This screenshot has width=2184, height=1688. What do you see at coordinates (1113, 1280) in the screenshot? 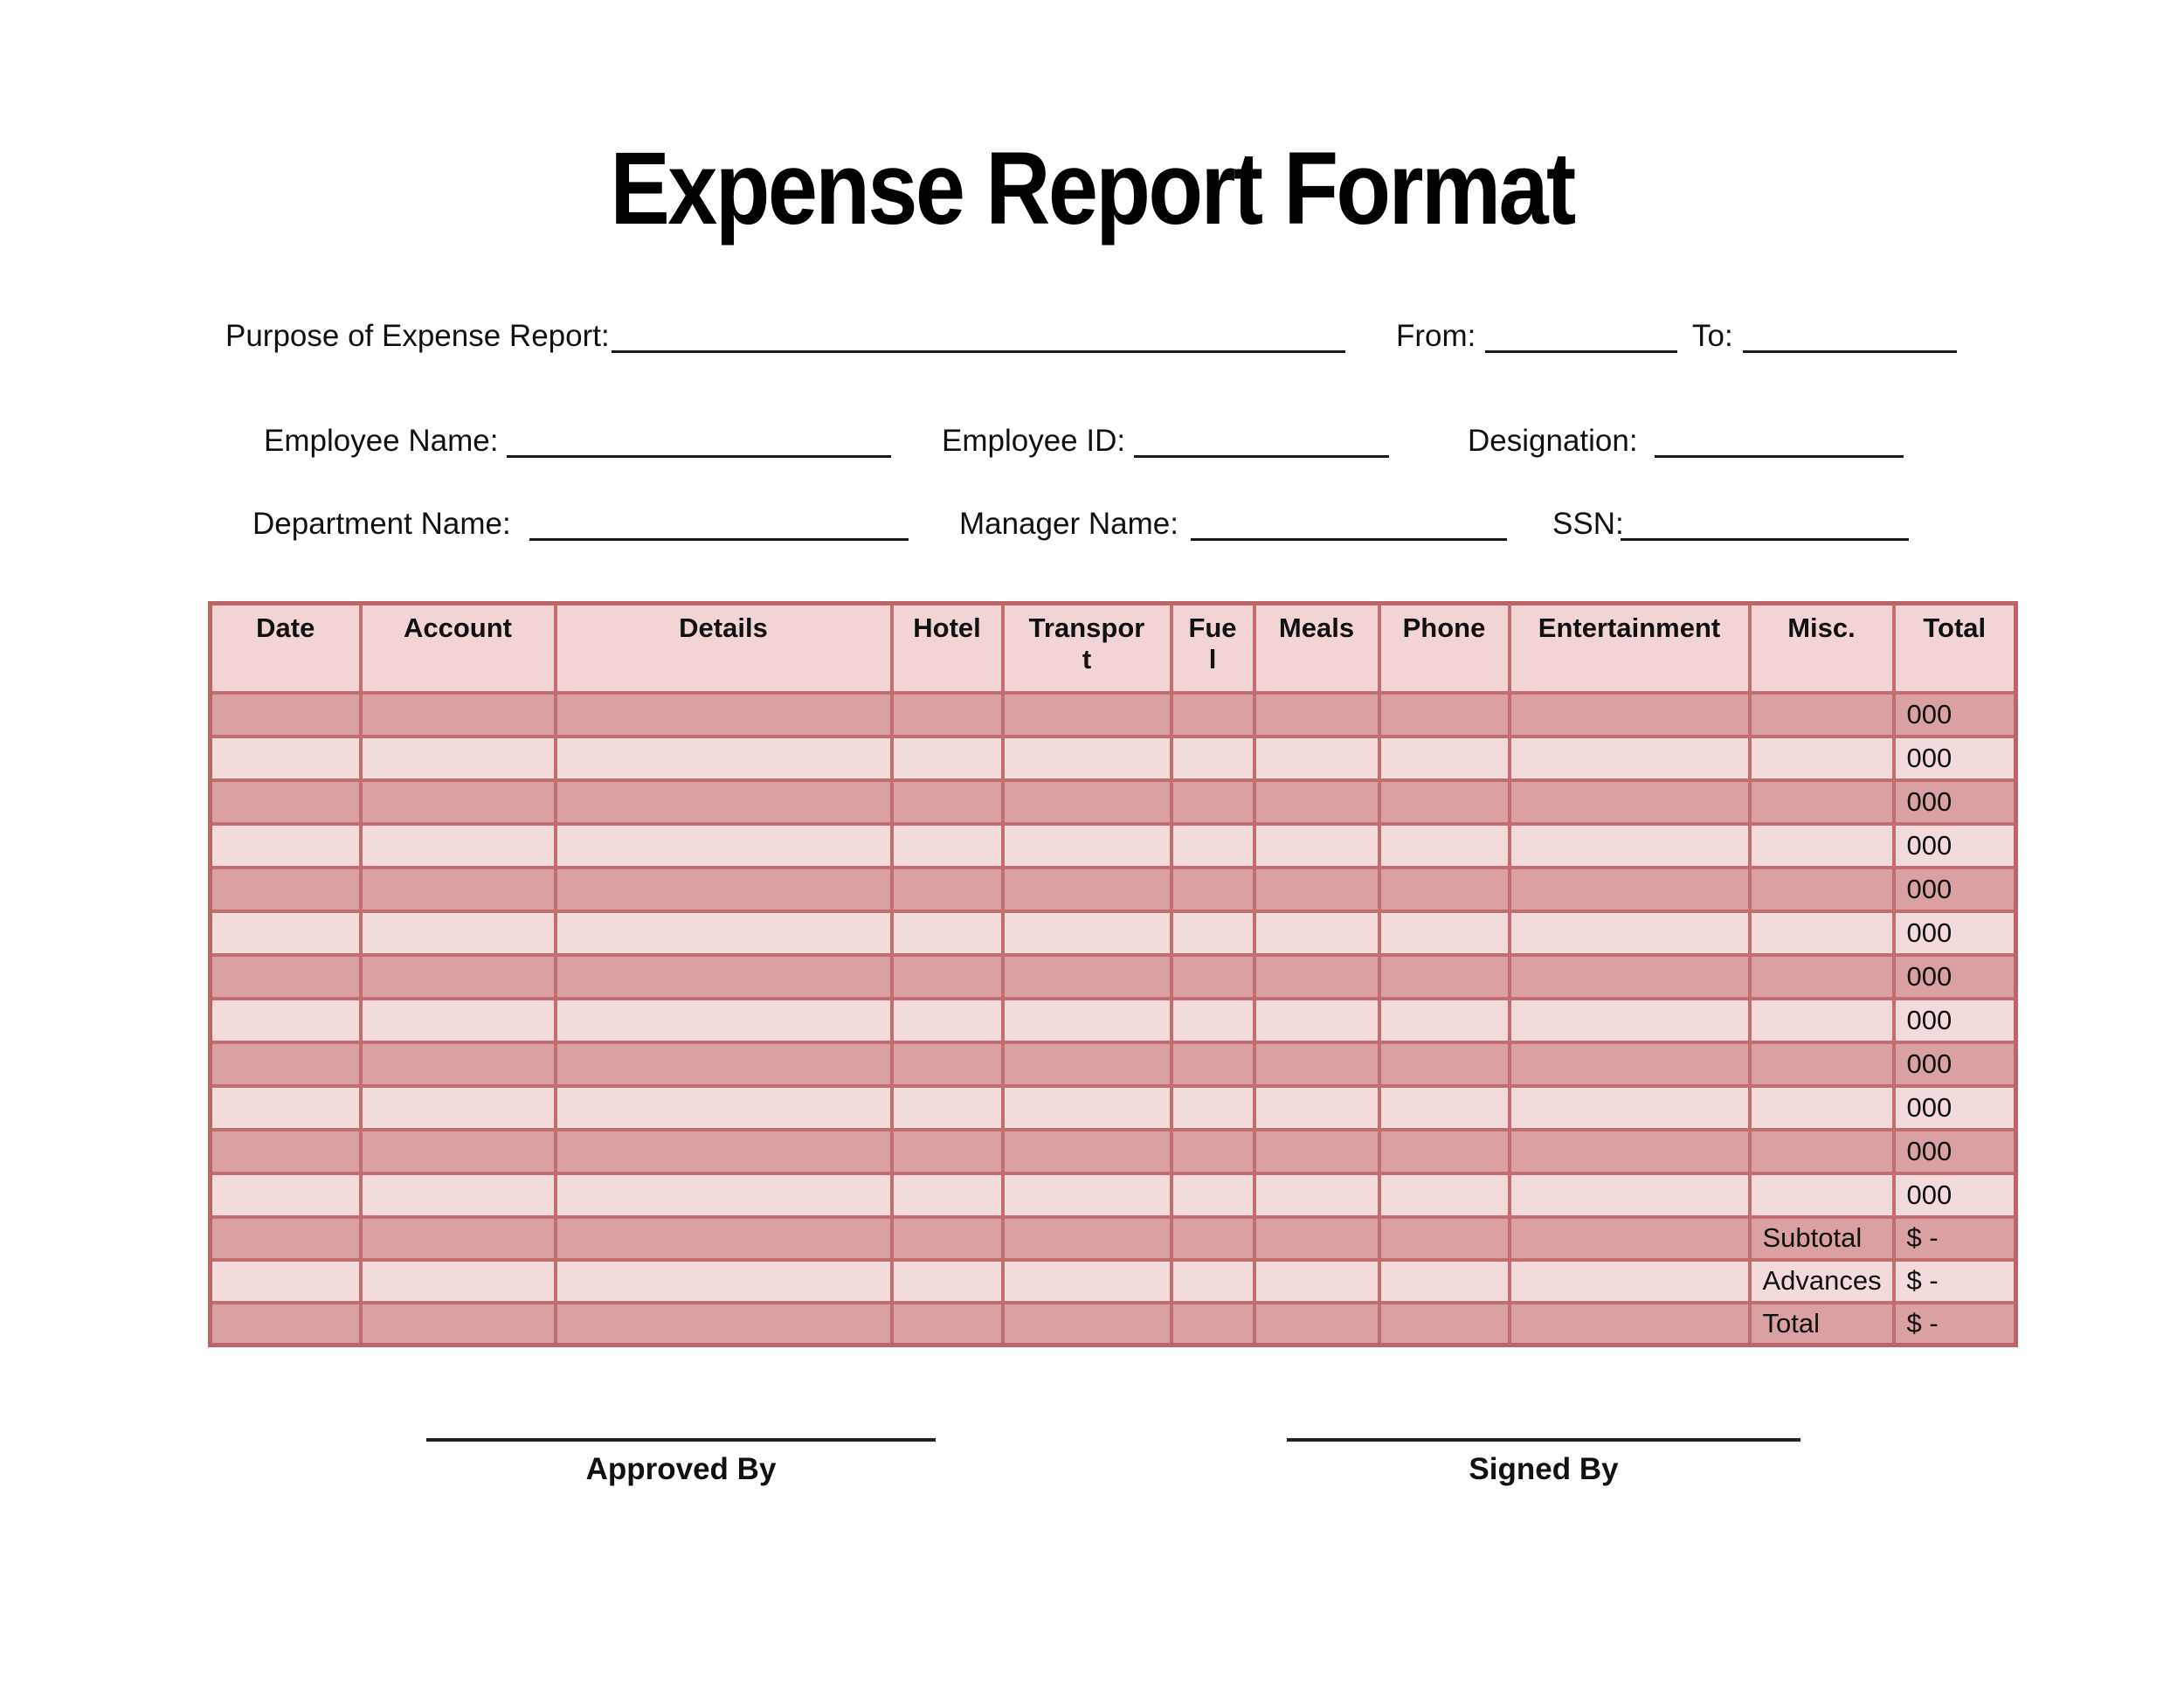
I see `summary-row: Advances $ -` at bounding box center [1113, 1280].